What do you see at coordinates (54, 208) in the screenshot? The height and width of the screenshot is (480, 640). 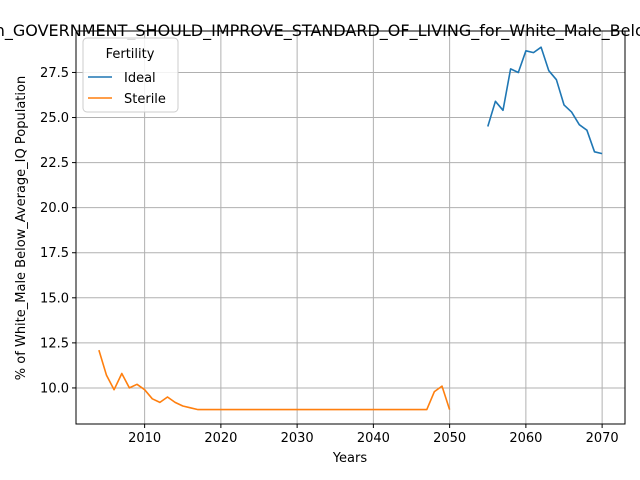 I see `y-tick-label: 20.0` at bounding box center [54, 208].